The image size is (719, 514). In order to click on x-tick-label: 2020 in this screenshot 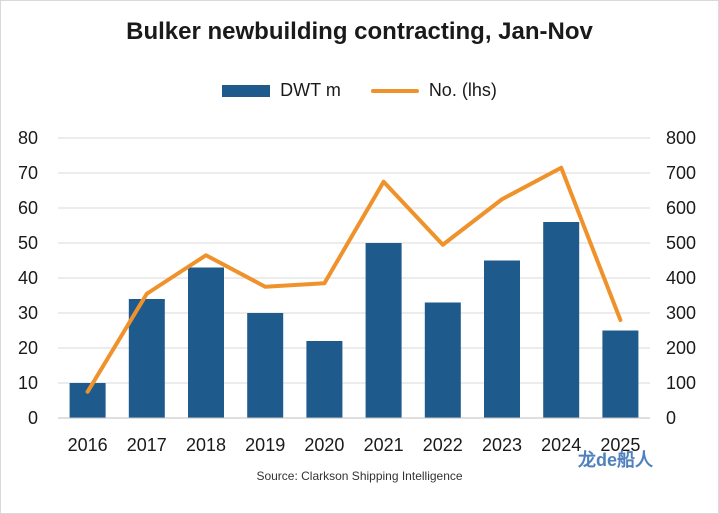, I will do `click(324, 445)`.